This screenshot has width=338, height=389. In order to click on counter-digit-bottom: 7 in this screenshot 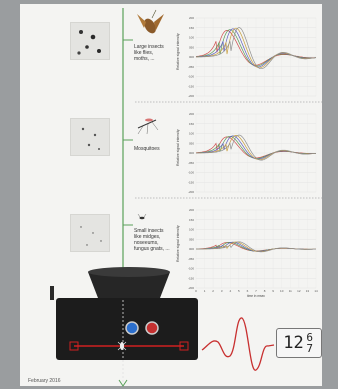, I will do `click(310, 348)`.